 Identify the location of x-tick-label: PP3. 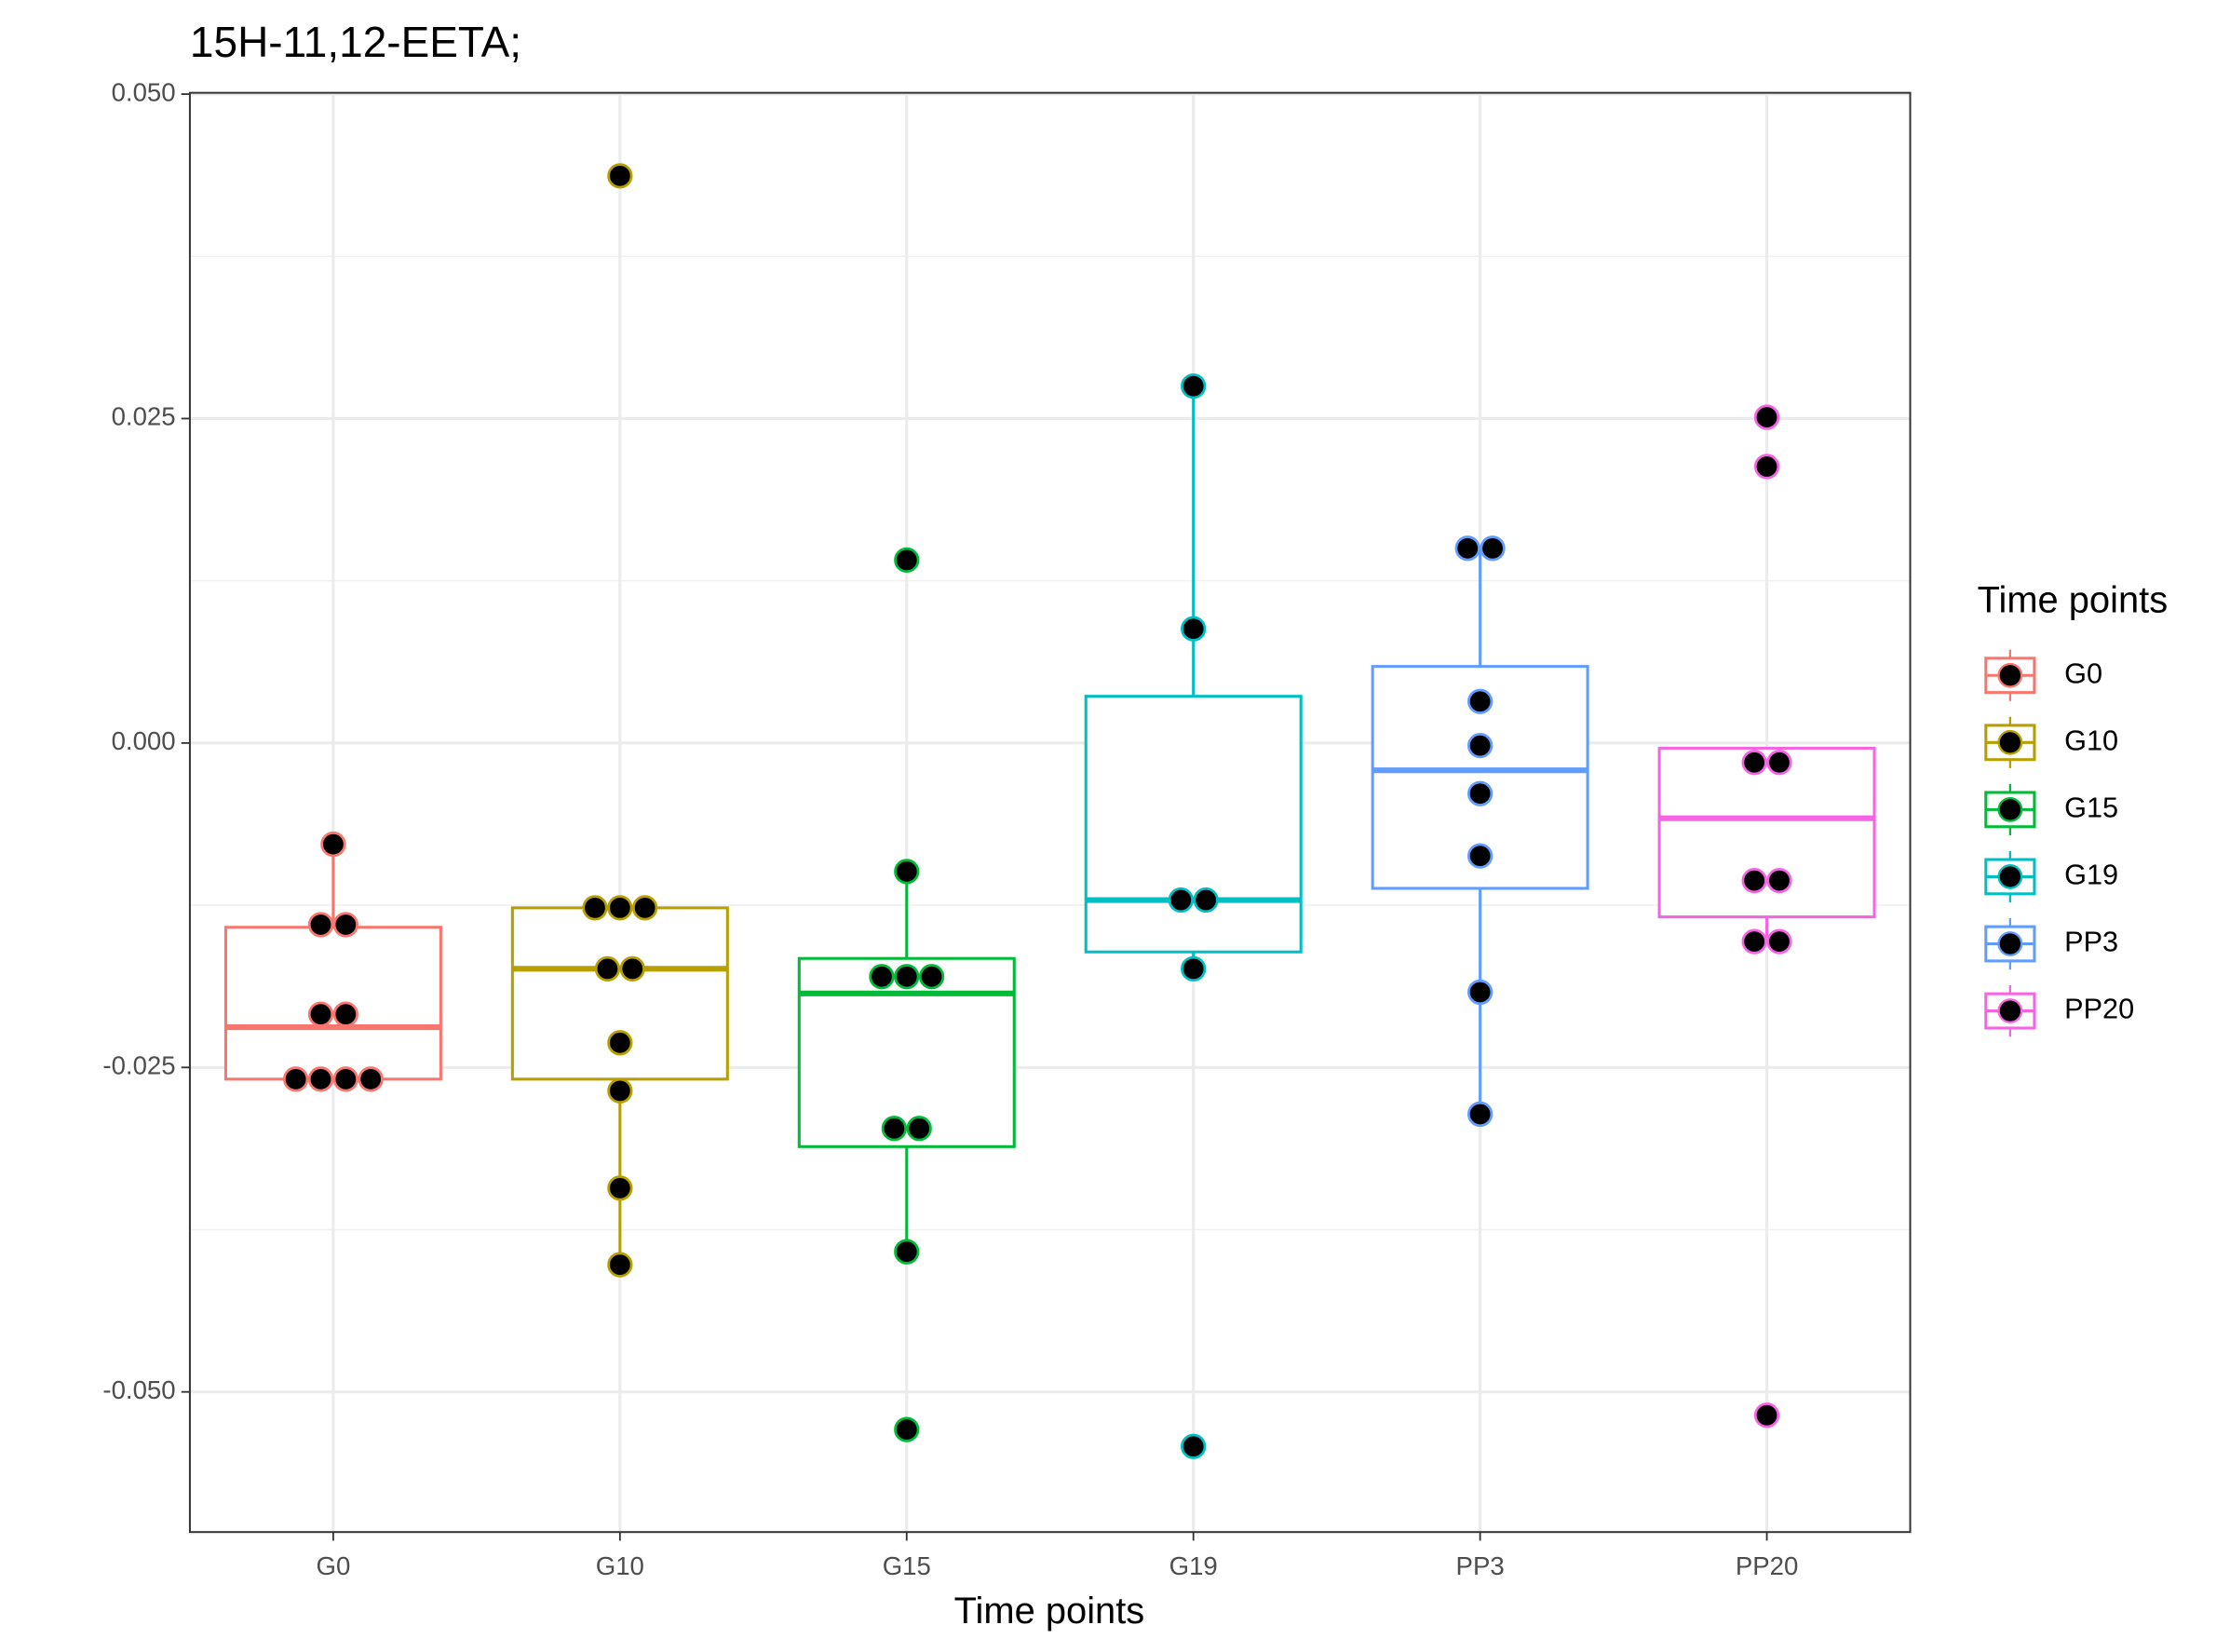
(1481, 1565).